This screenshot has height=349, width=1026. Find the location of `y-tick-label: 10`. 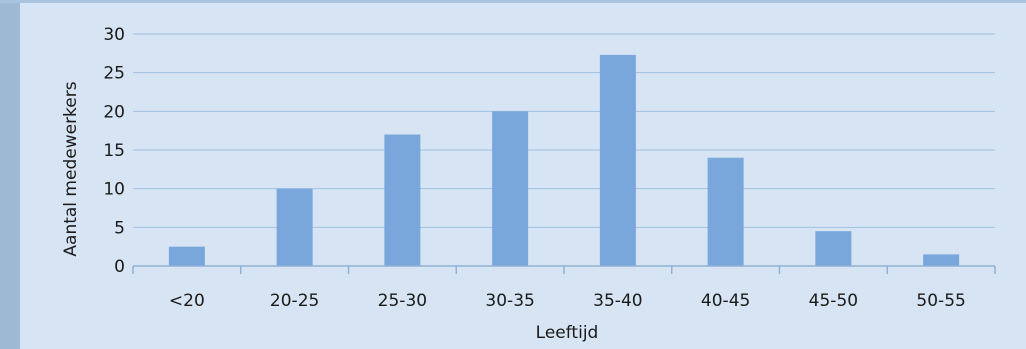

y-tick-label: 10 is located at coordinates (114, 190).